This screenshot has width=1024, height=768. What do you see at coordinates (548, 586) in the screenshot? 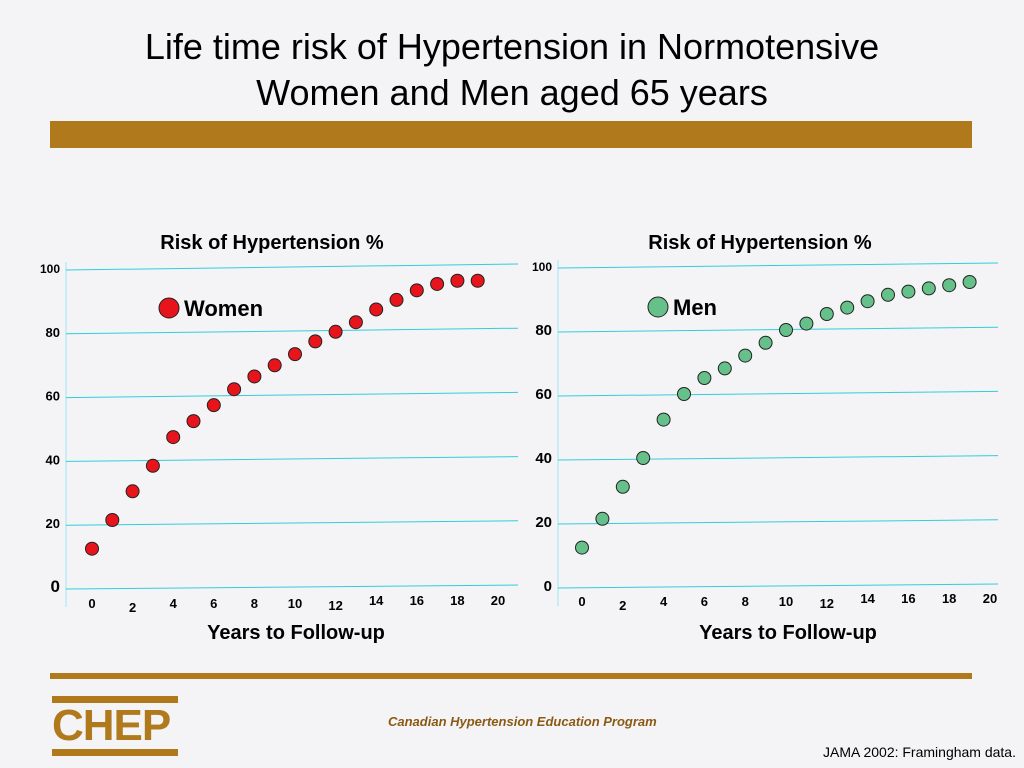
I see `men-y-tick-label: 0` at bounding box center [548, 586].